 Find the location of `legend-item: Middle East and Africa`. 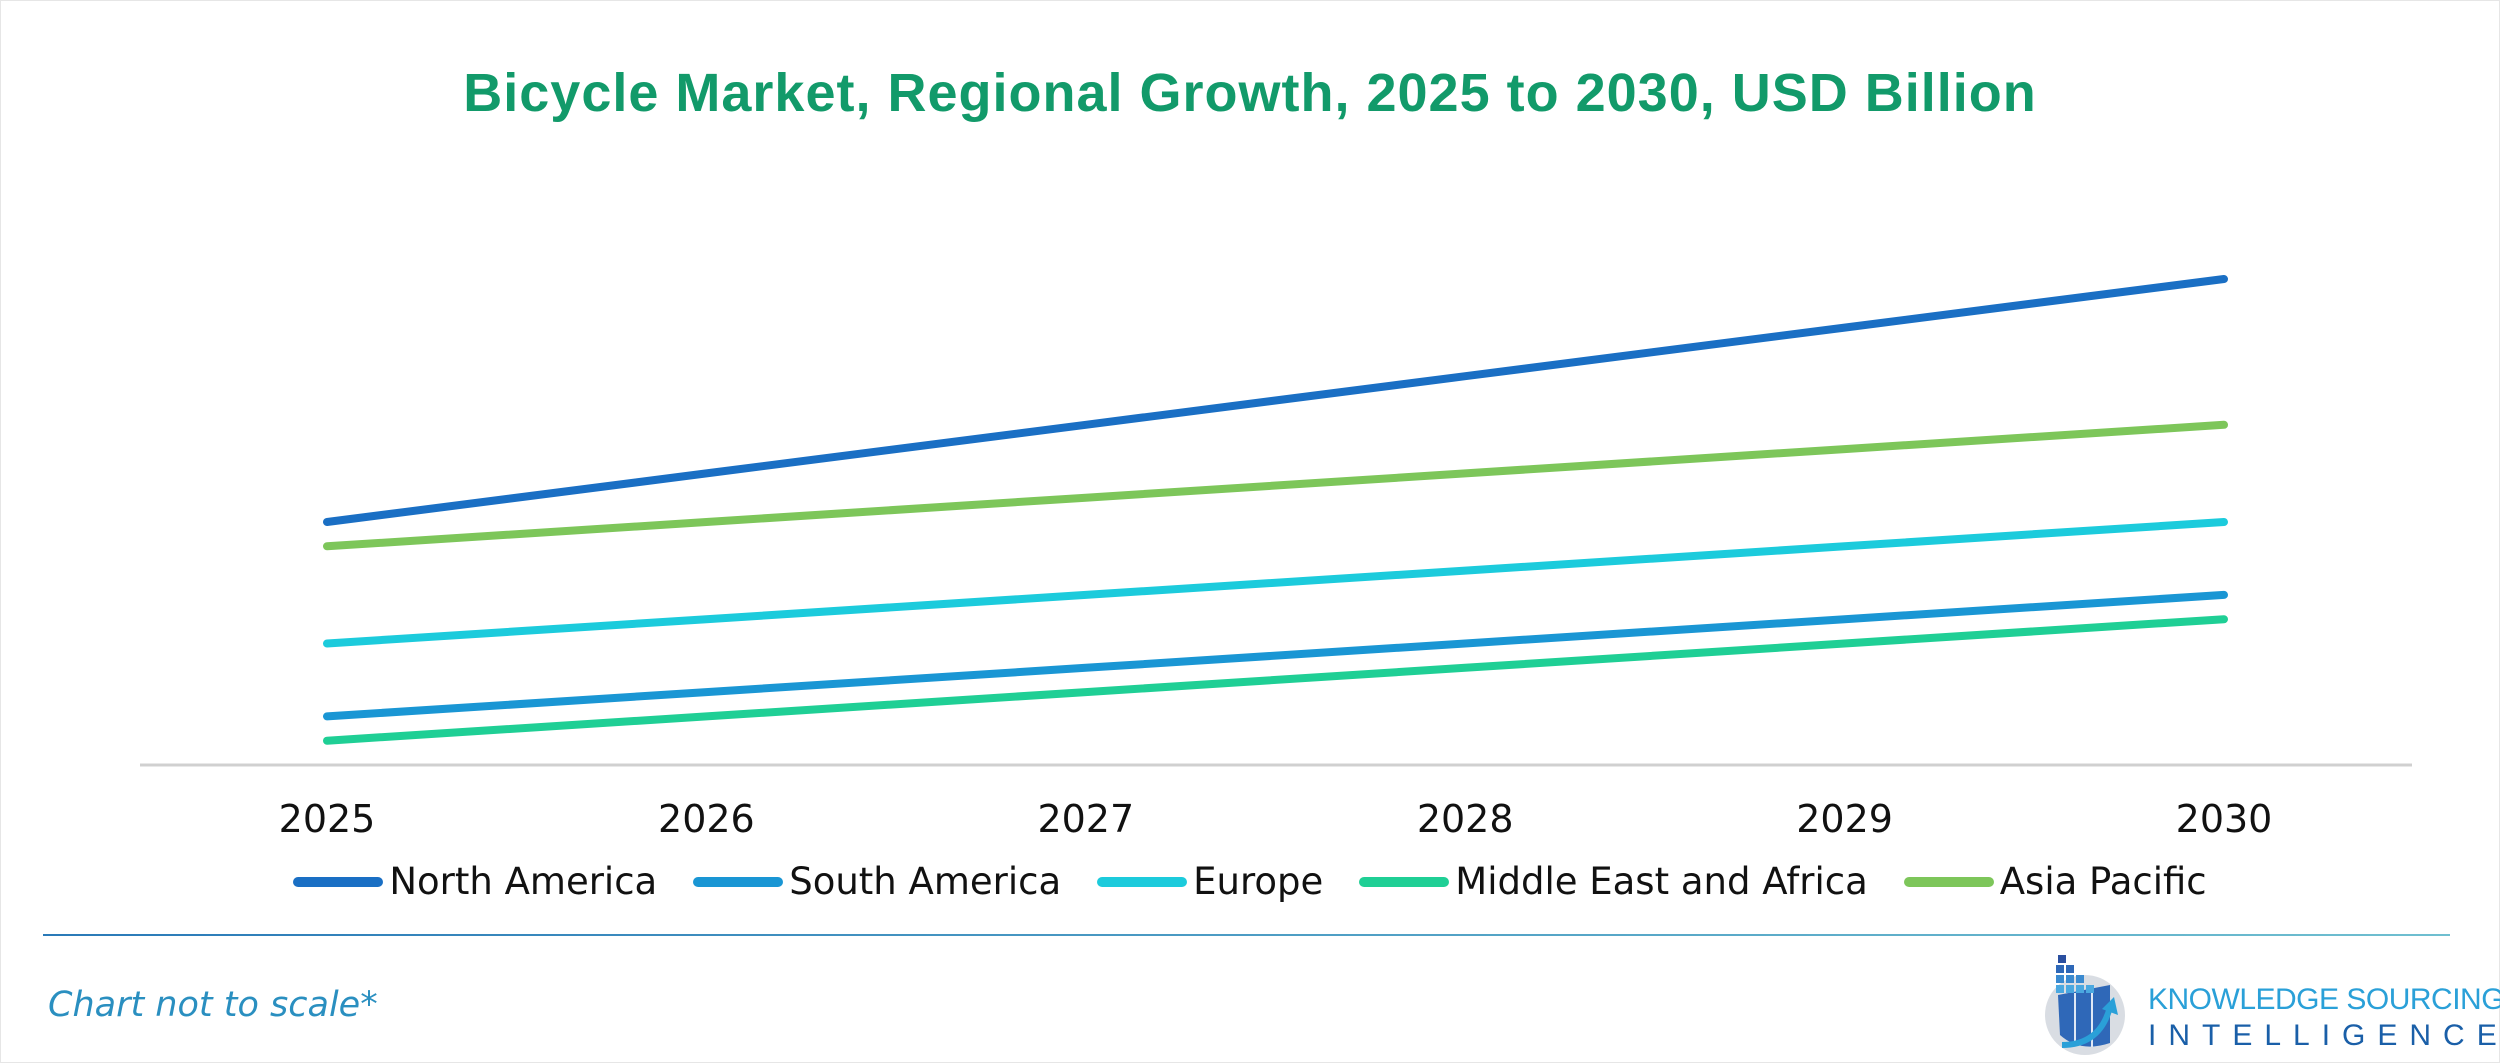

legend-item: Middle East and Africa is located at coordinates (1613, 881).